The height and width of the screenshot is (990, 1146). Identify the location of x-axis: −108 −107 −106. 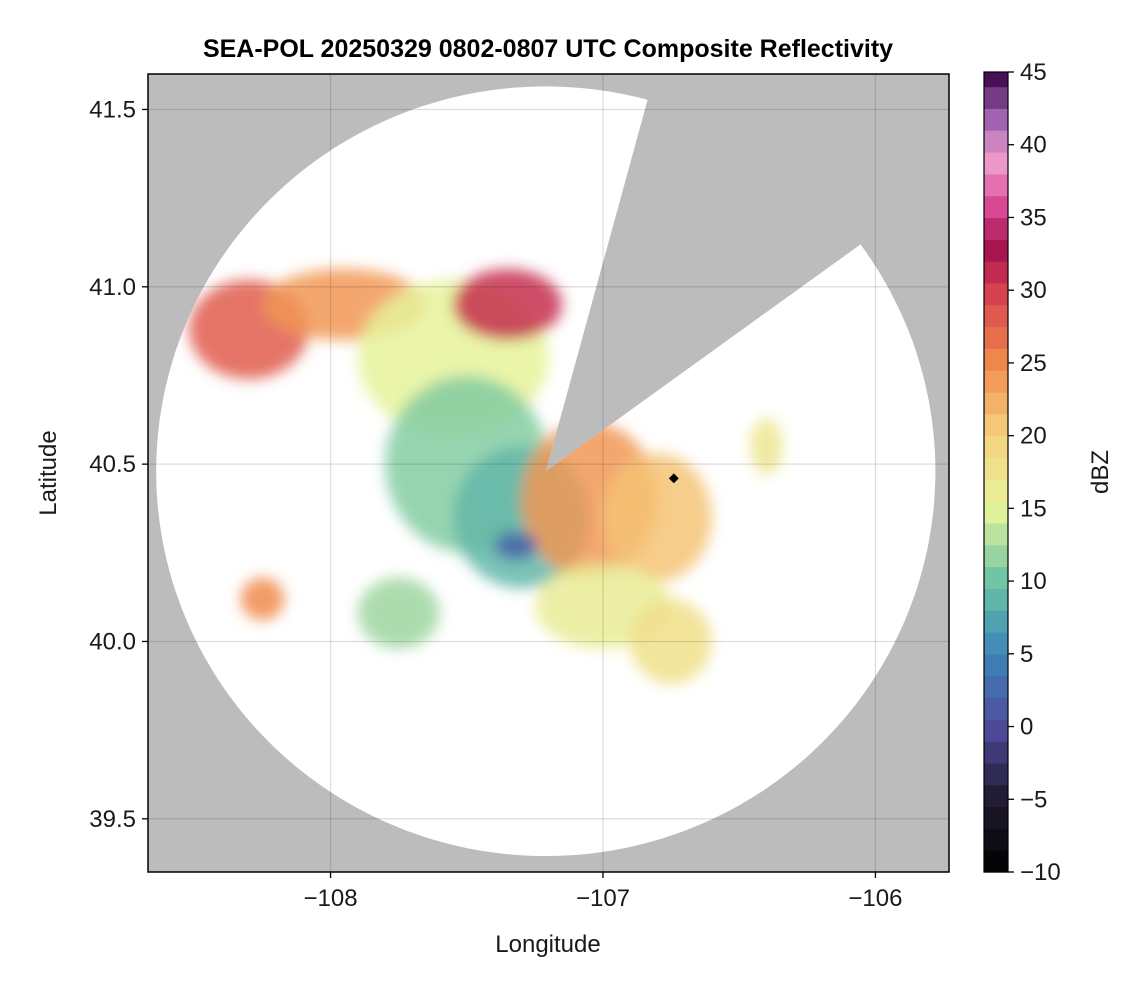
(603, 892).